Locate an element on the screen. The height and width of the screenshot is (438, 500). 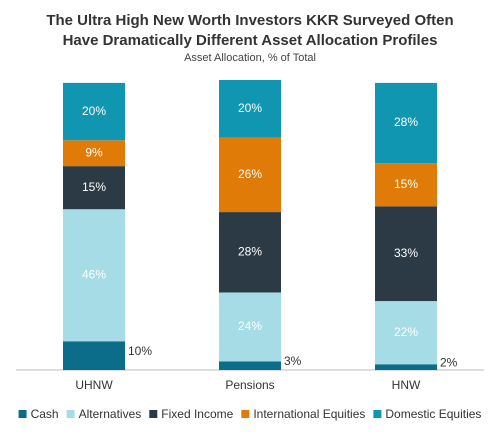
data-label: 26% is located at coordinates (250, 174).